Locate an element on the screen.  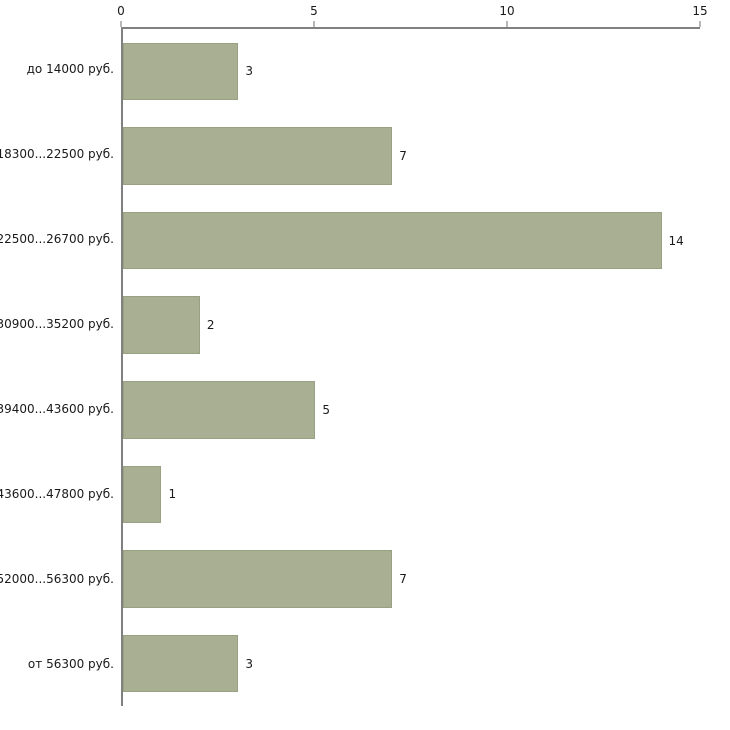
bar-row: 1 is located at coordinates (411, 494).